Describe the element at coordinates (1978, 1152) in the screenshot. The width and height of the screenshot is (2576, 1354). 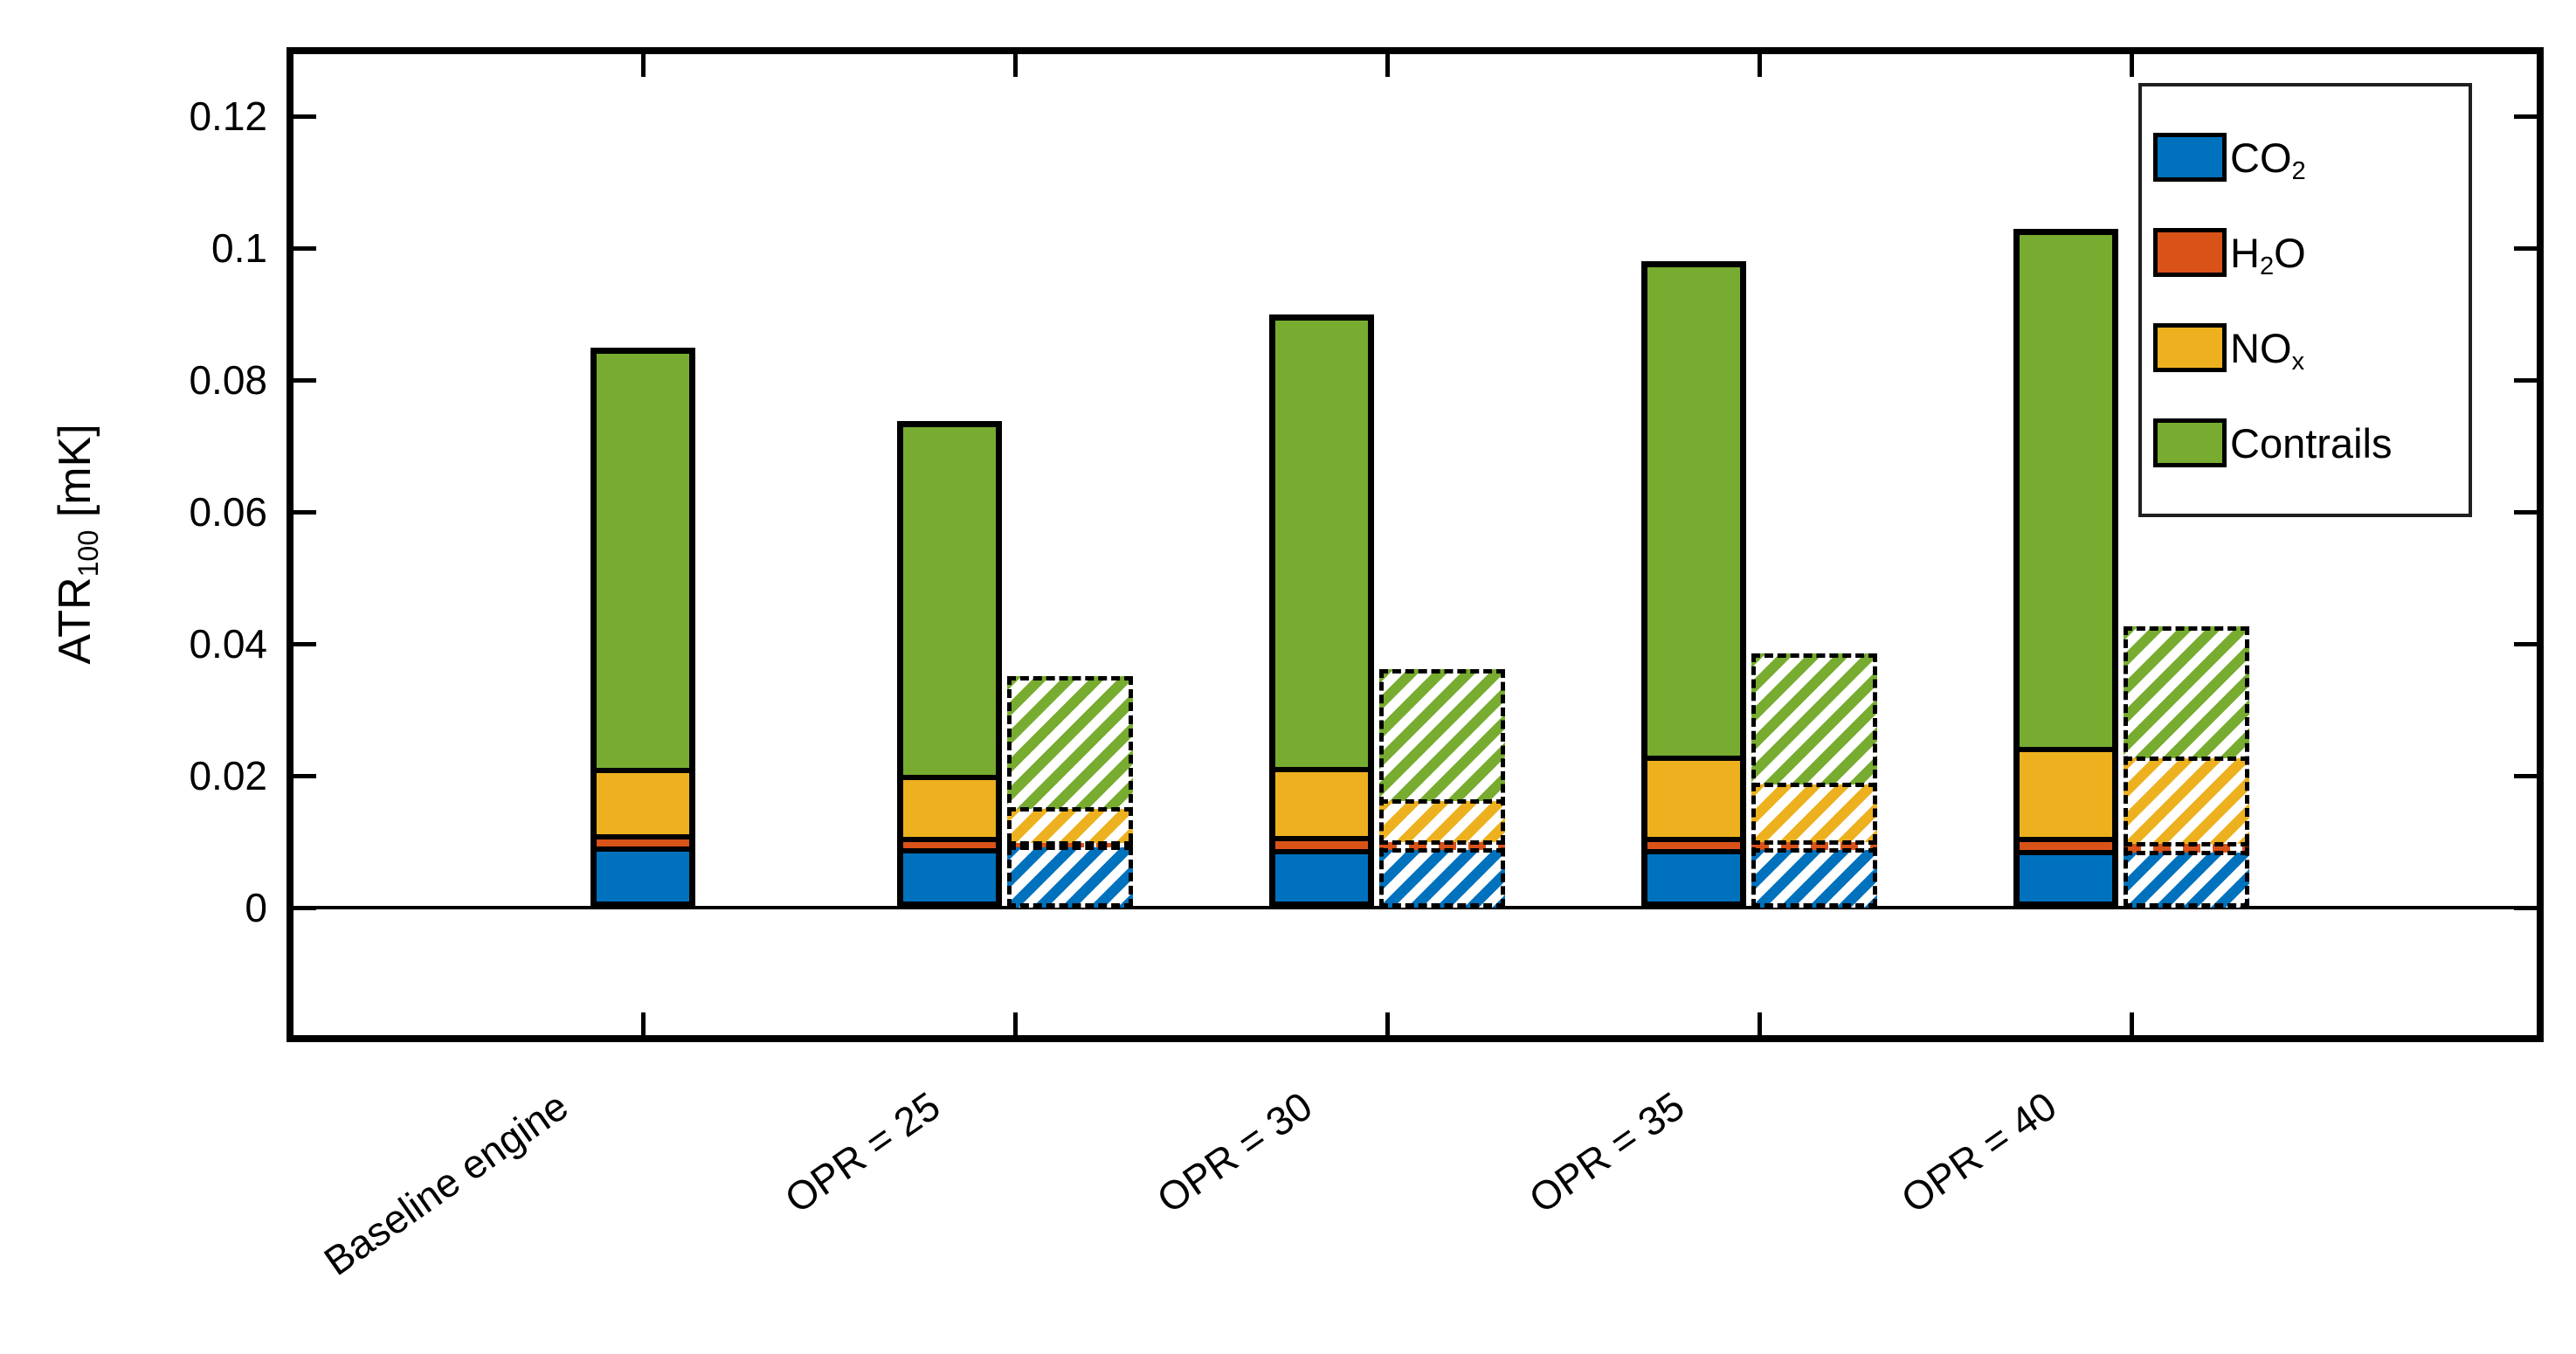
I see `x-tick-label: OPR = 40` at that location.